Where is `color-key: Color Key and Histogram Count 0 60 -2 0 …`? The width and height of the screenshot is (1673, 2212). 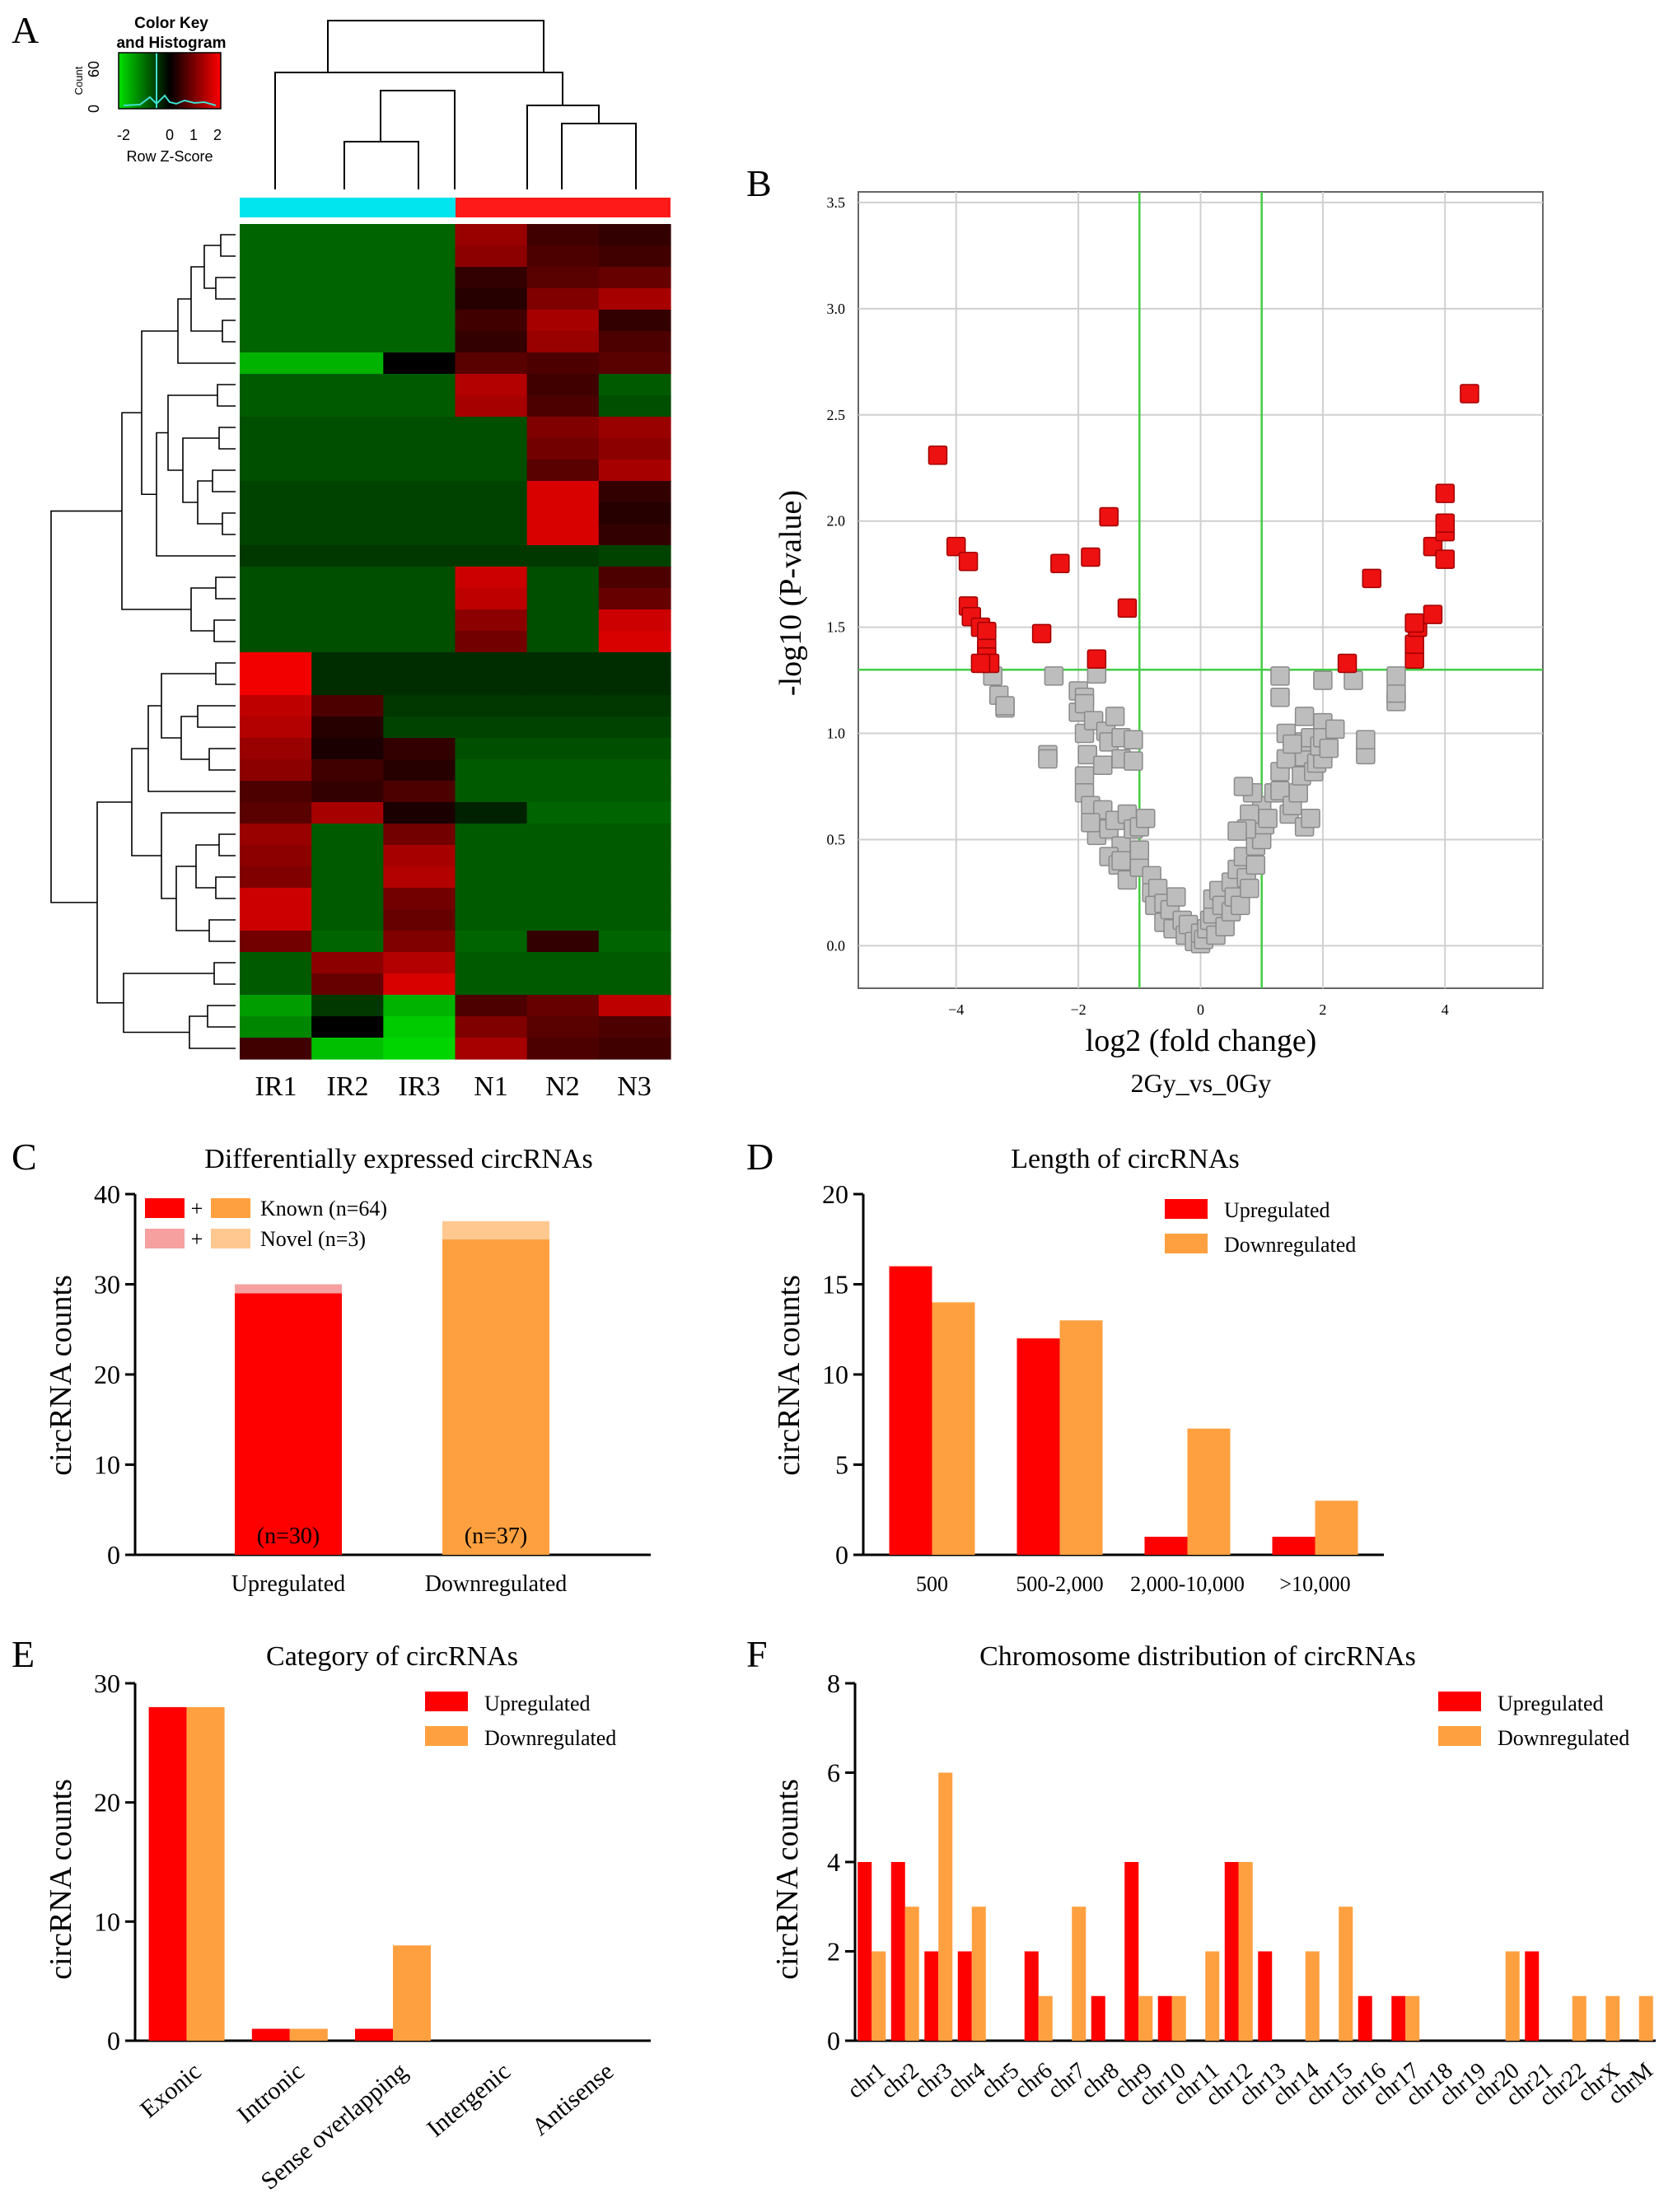 color-key: Color Key and Histogram Count 0 60 -2 0 … is located at coordinates (149, 90).